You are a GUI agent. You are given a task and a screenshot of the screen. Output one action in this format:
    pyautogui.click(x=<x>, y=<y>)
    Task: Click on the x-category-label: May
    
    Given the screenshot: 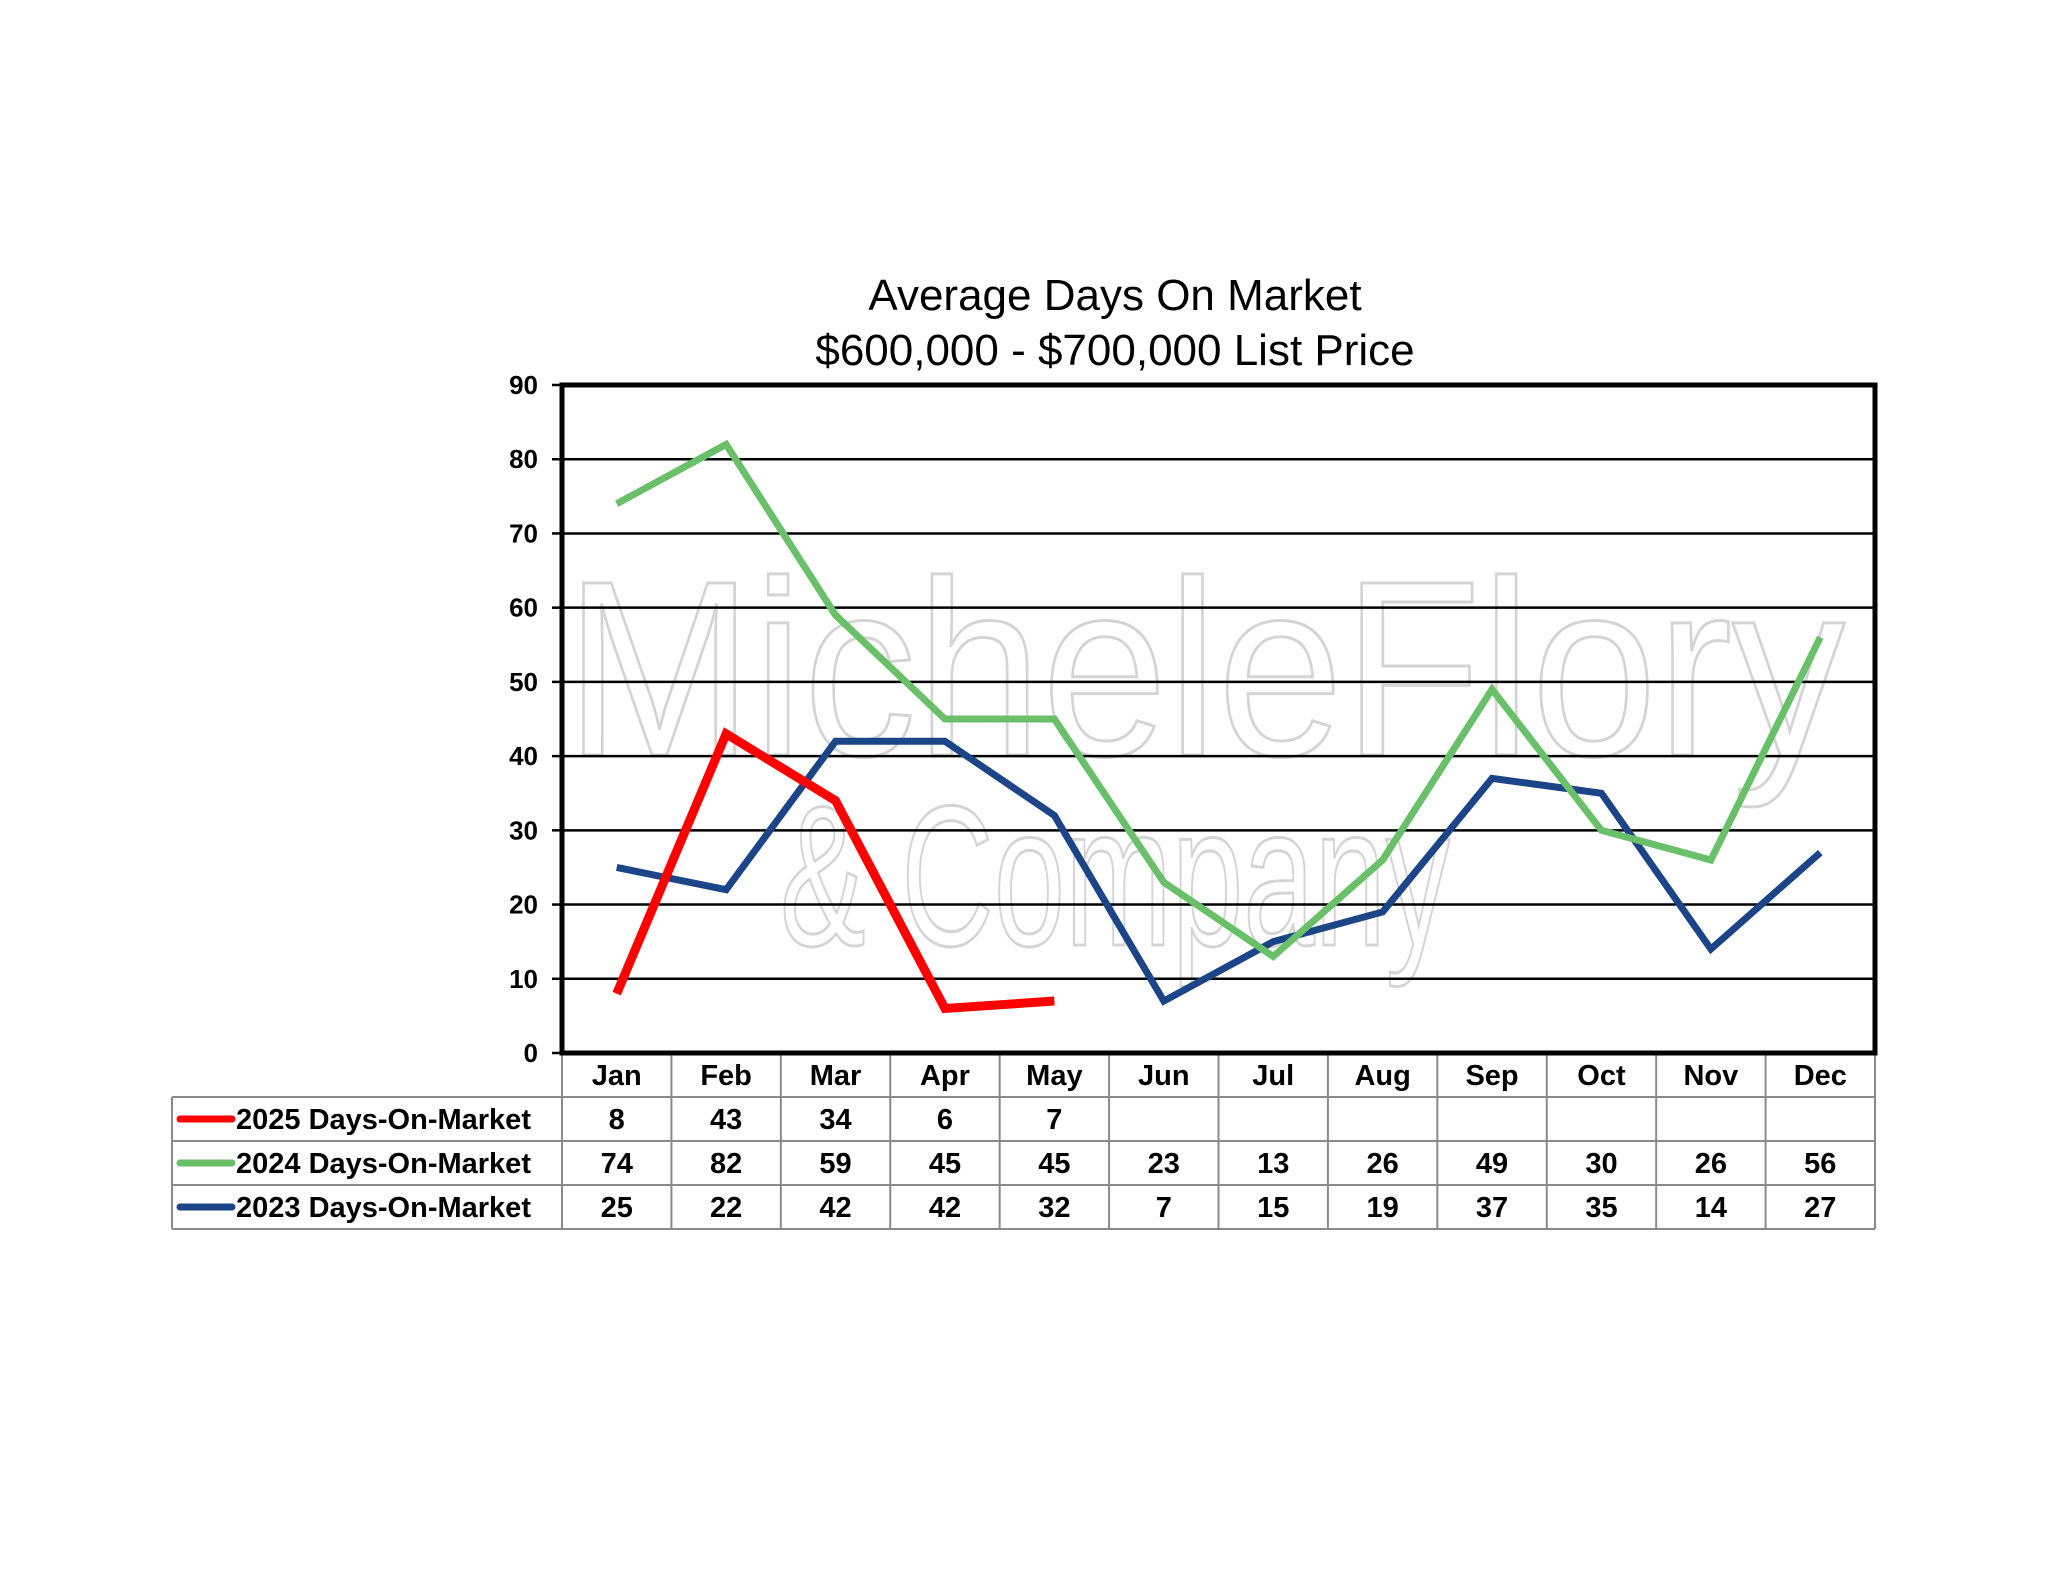 What is the action you would take?
    pyautogui.click(x=1054, y=1076)
    